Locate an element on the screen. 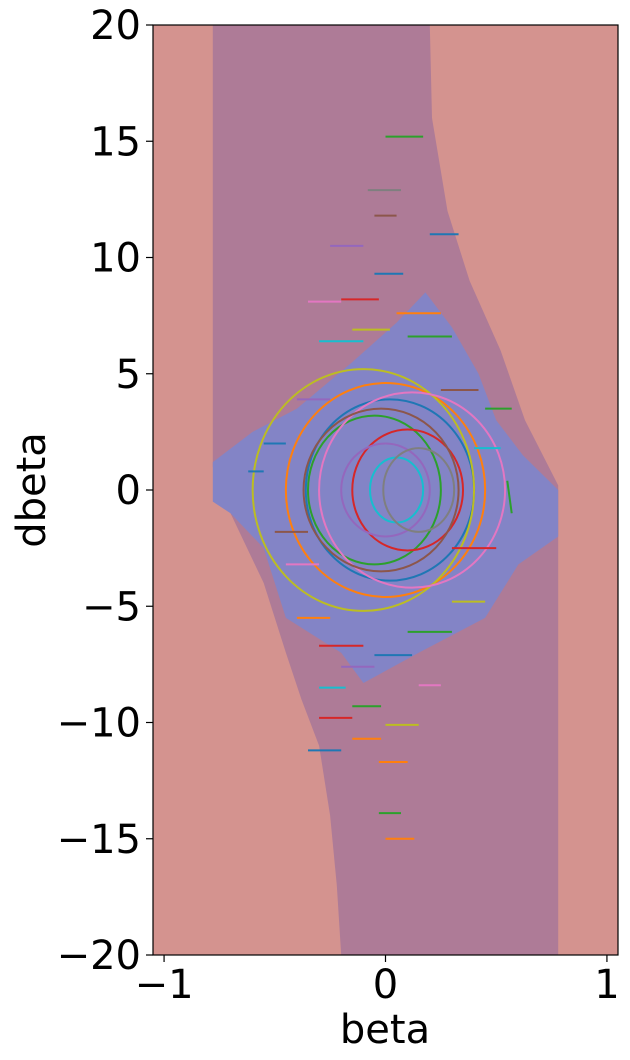  x-tick-label: 0 is located at coordinates (385, 985).